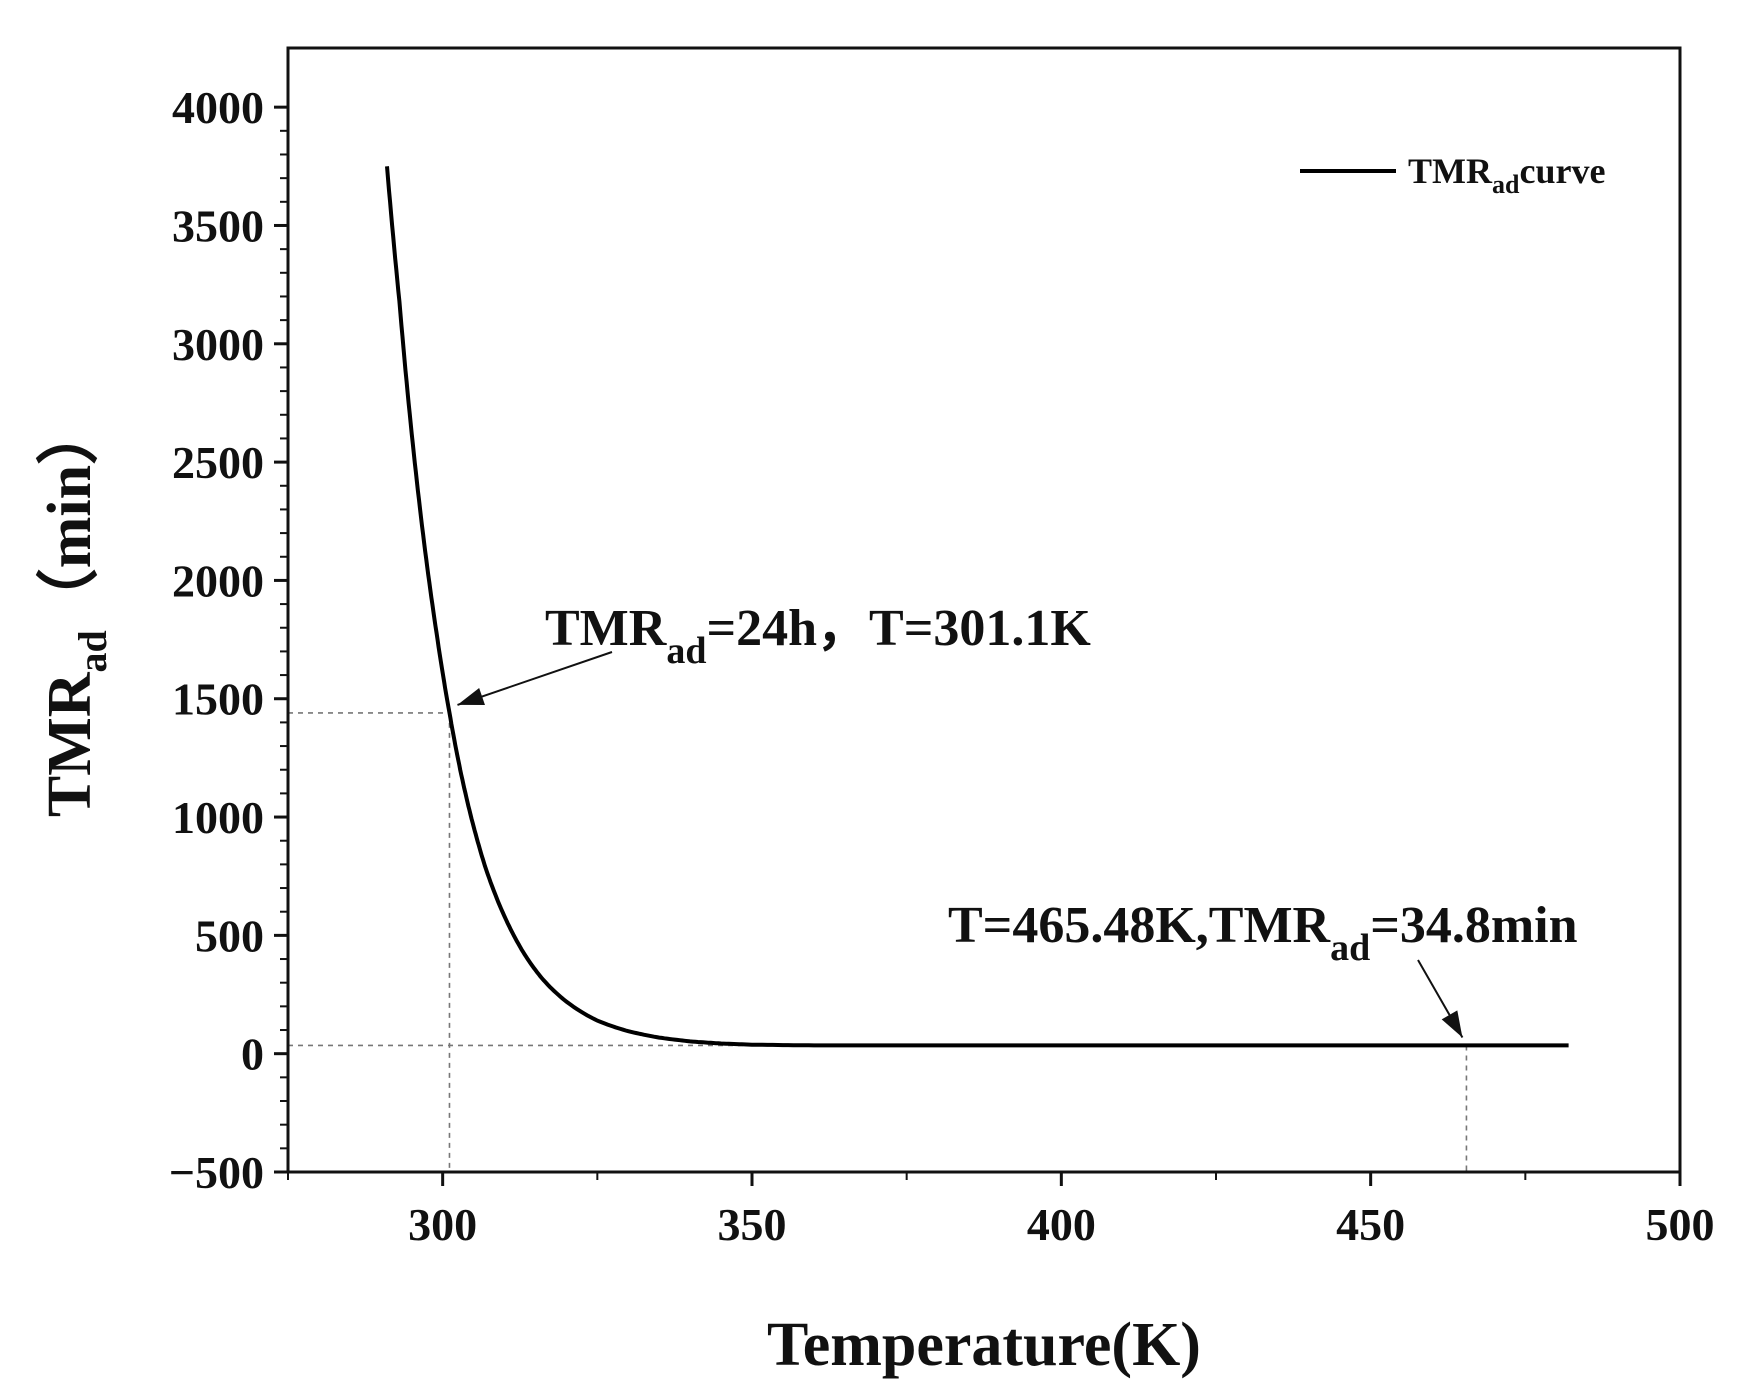  Describe the element at coordinates (984, 1345) in the screenshot. I see `x-axis-title: Temperature(K)` at that location.